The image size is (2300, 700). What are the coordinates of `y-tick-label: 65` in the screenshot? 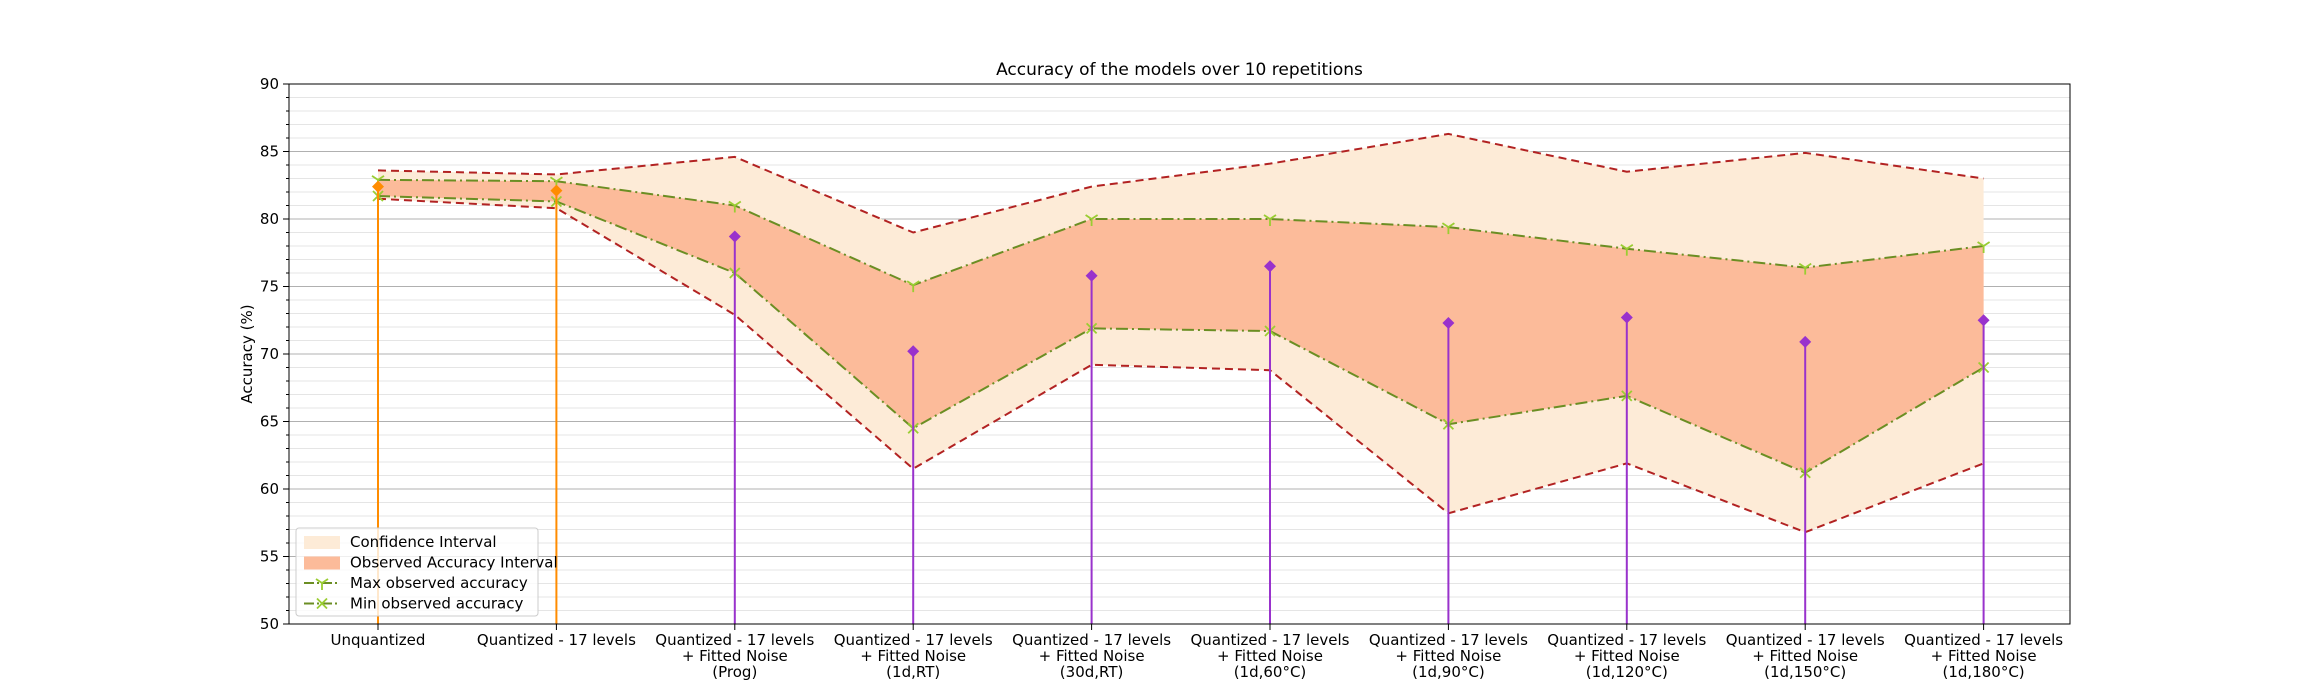 It's located at (269, 422).